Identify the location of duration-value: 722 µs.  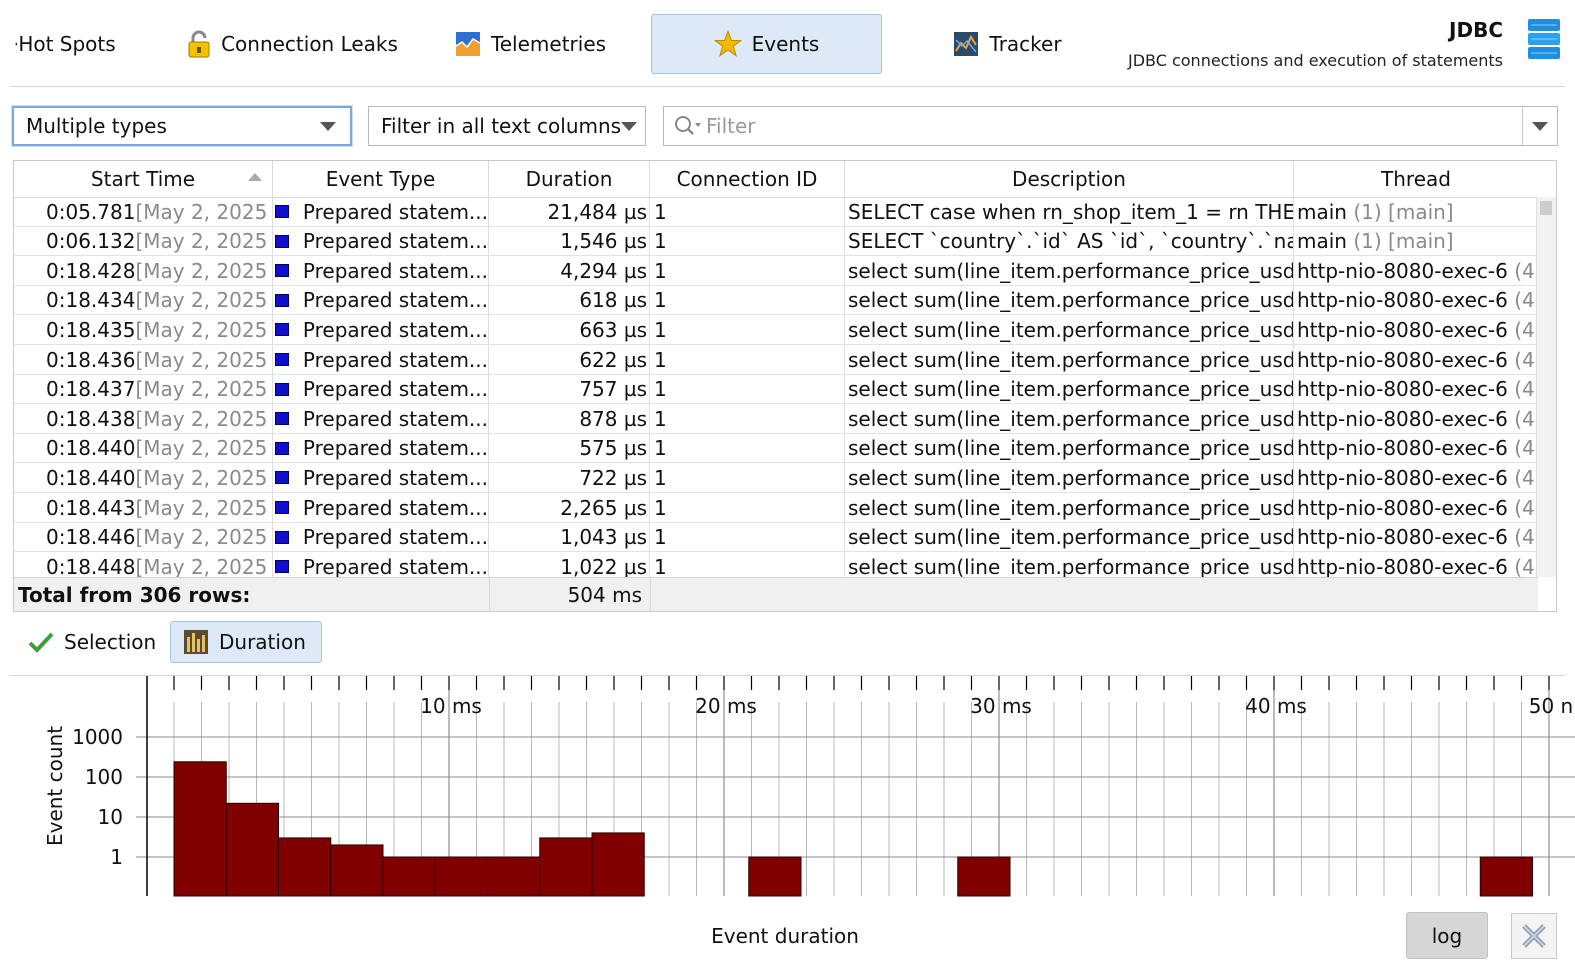
(613, 477).